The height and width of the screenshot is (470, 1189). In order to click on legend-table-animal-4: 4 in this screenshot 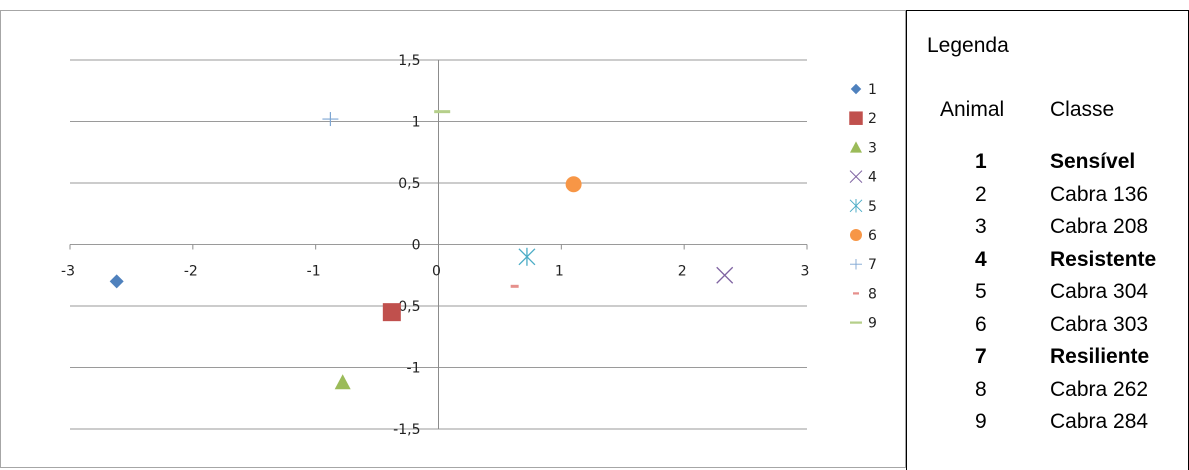, I will do `click(981, 259)`.